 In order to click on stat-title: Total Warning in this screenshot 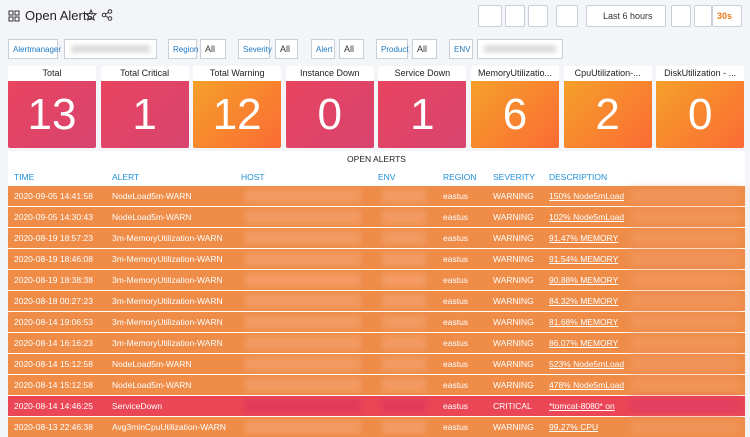, I will do `click(237, 73)`.